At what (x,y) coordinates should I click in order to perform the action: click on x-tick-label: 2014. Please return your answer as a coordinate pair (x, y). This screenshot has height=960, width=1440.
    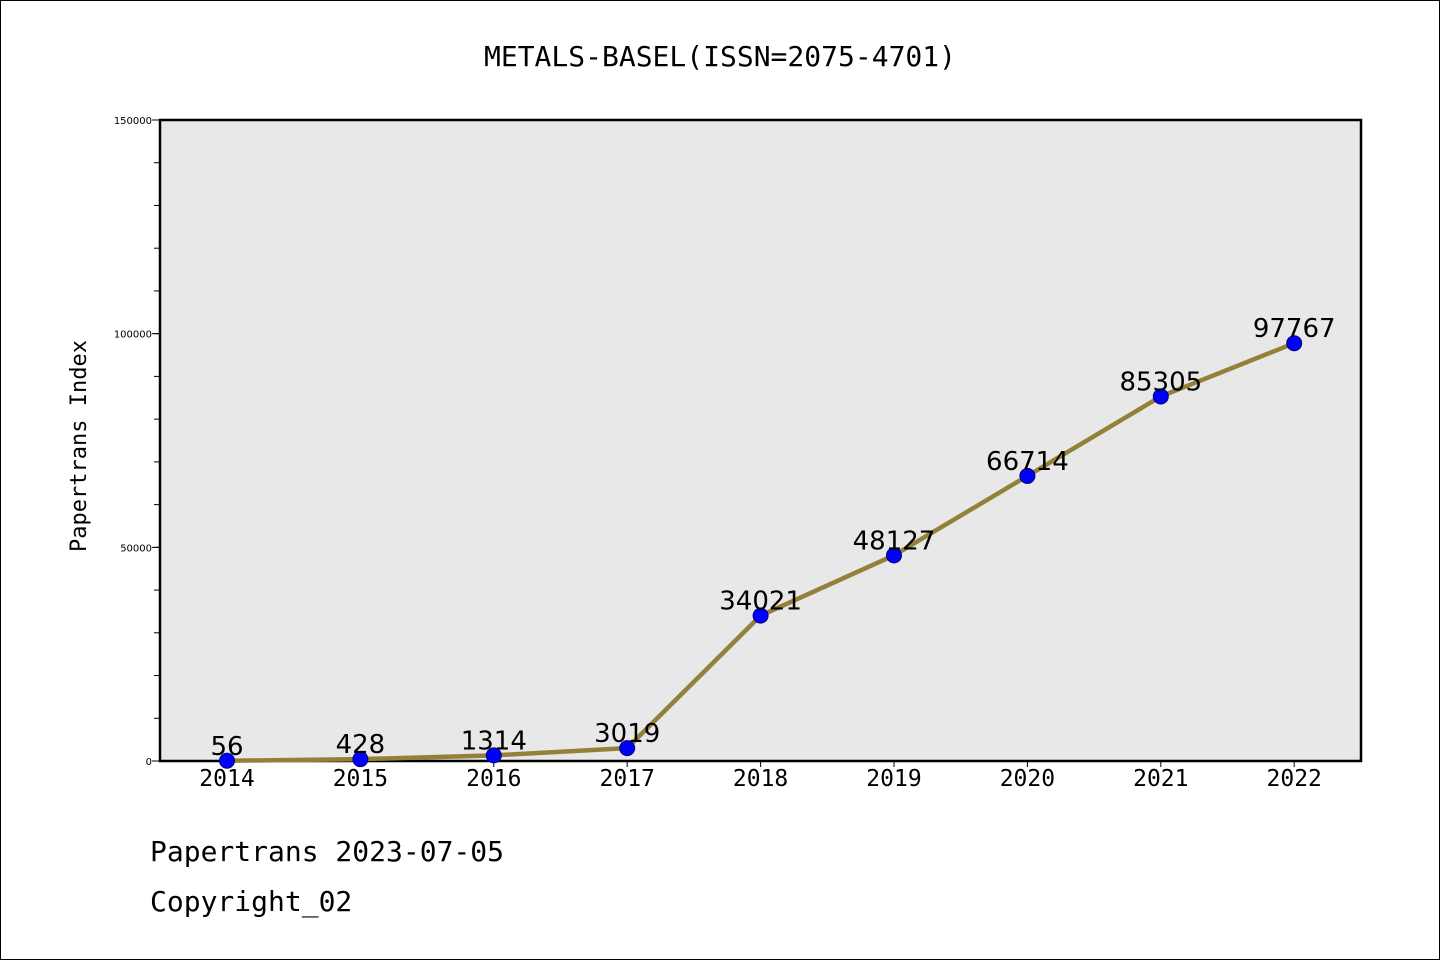
    Looking at the image, I should click on (226, 779).